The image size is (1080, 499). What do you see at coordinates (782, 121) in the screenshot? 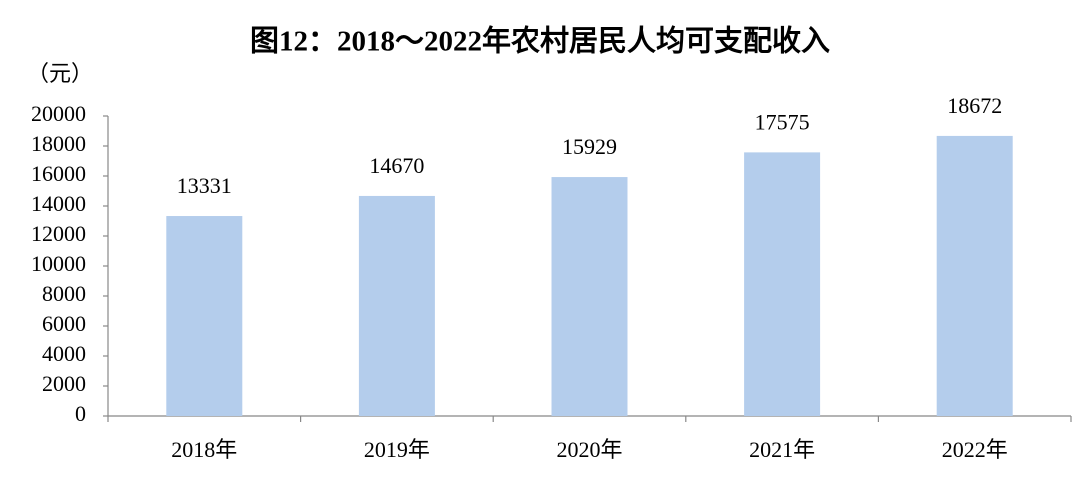
I see `data-label: 17575` at bounding box center [782, 121].